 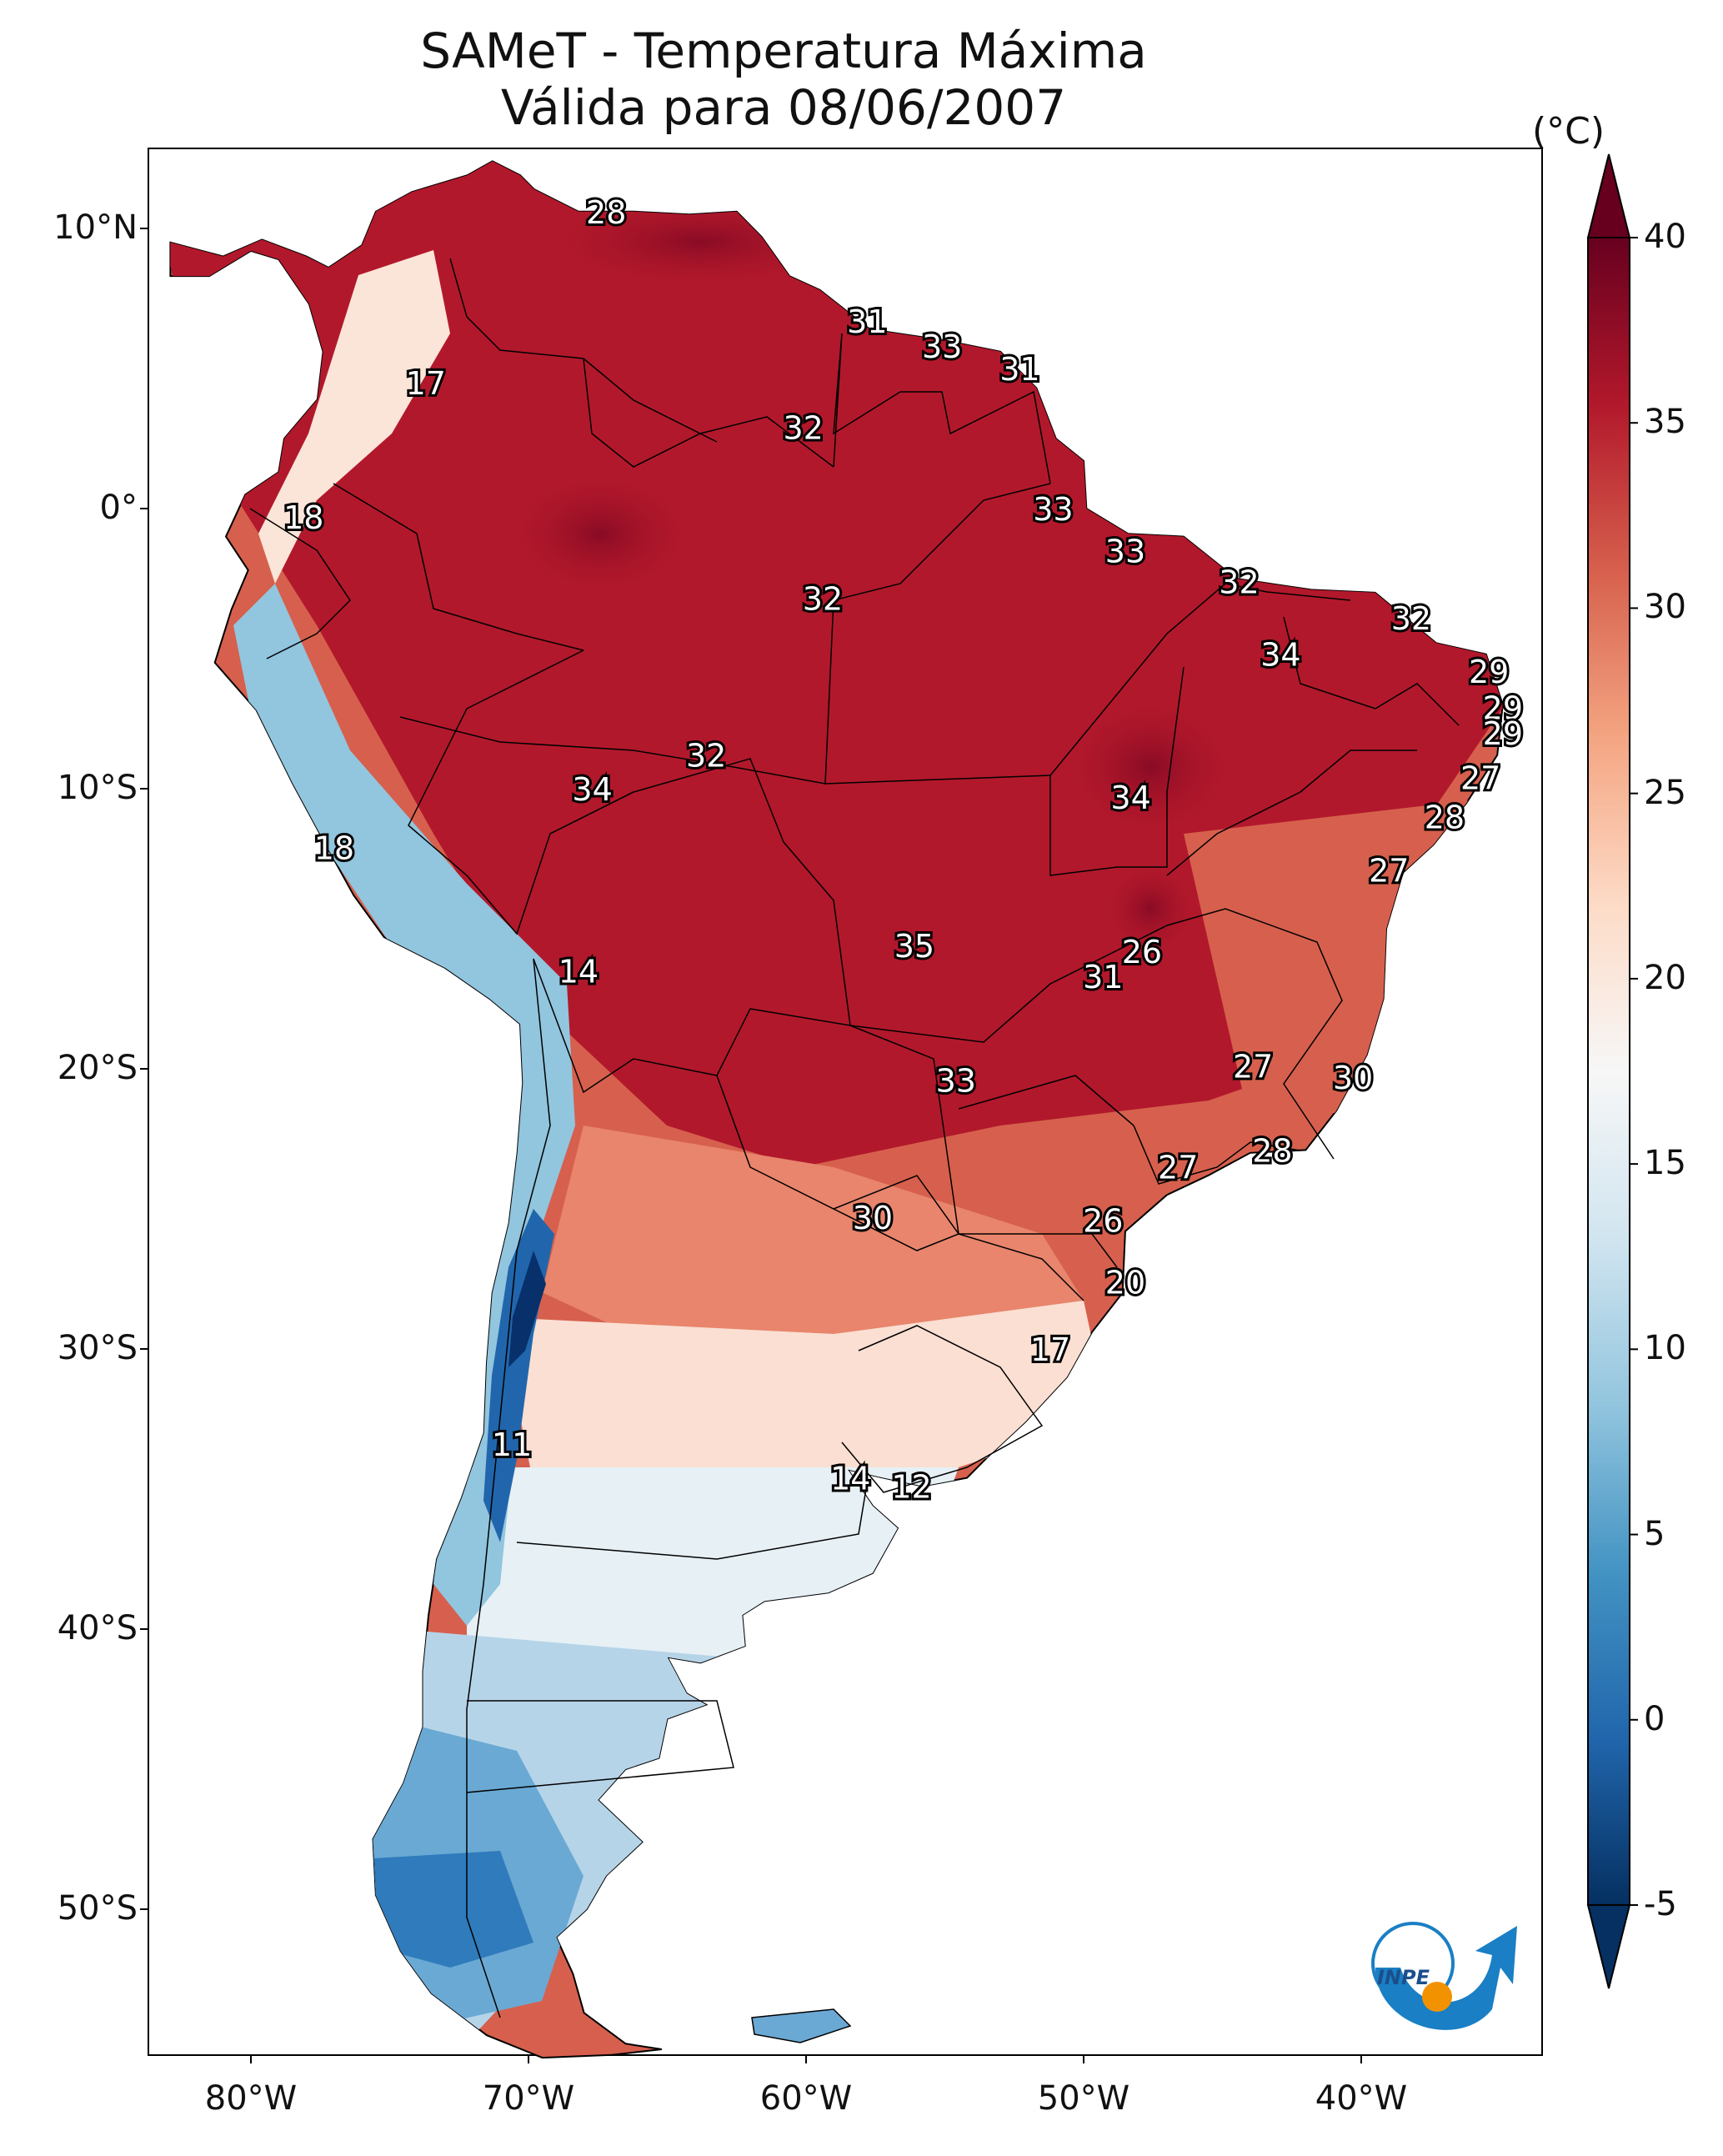 I want to click on colorbar-tick-marks, so click(x=1634, y=1071).